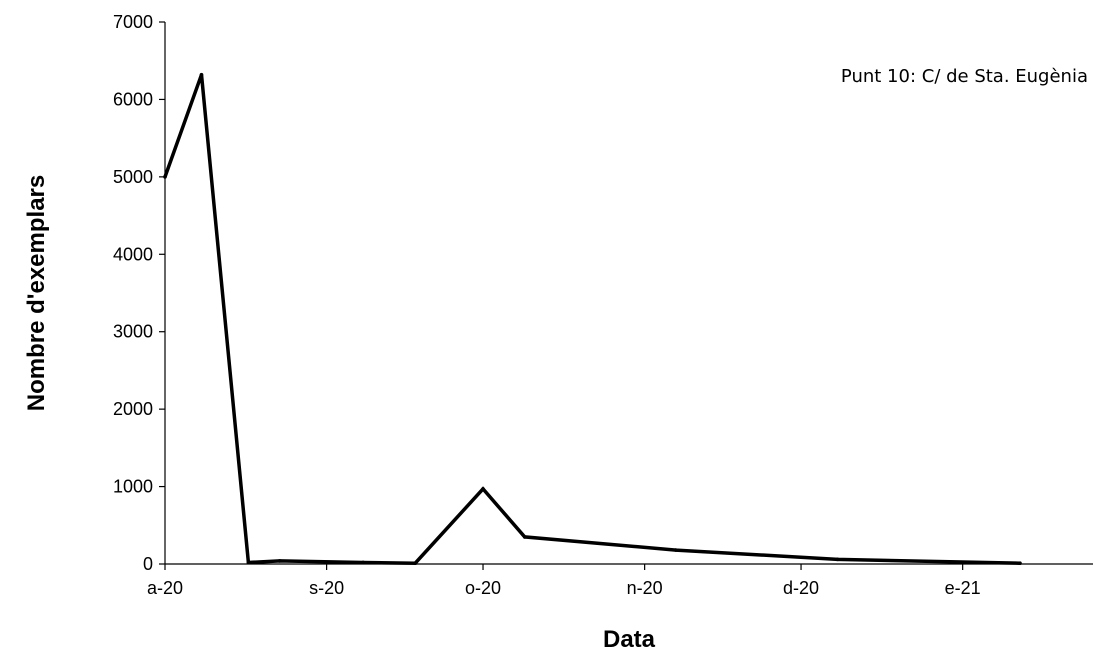 This screenshot has width=1110, height=658. I want to click on x-axis-ticks: a-20 s-20 o-20 n-20 d-20 e-21, so click(564, 581).